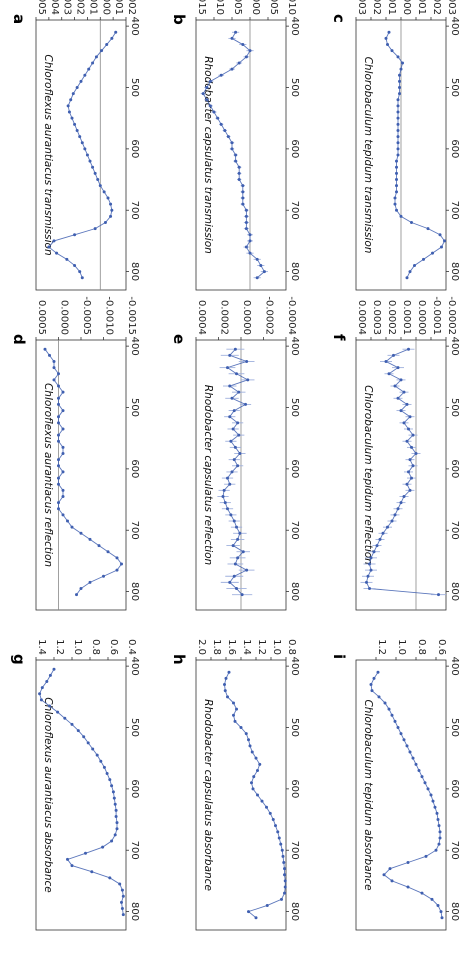 The height and width of the screenshot is (971, 474). What do you see at coordinates (246, 647) in the screenshot?
I see `y-tick-label: 1.4` at bounding box center [246, 647].